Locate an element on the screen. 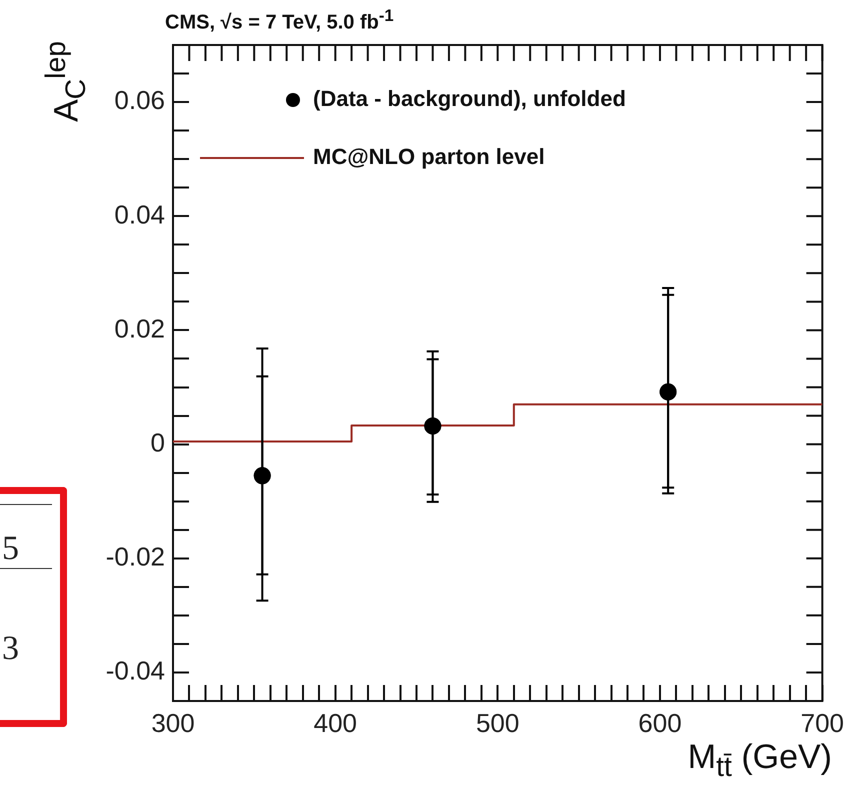 This screenshot has height=791, width=868. y-tick-label: 0.02 is located at coordinates (139, 328).